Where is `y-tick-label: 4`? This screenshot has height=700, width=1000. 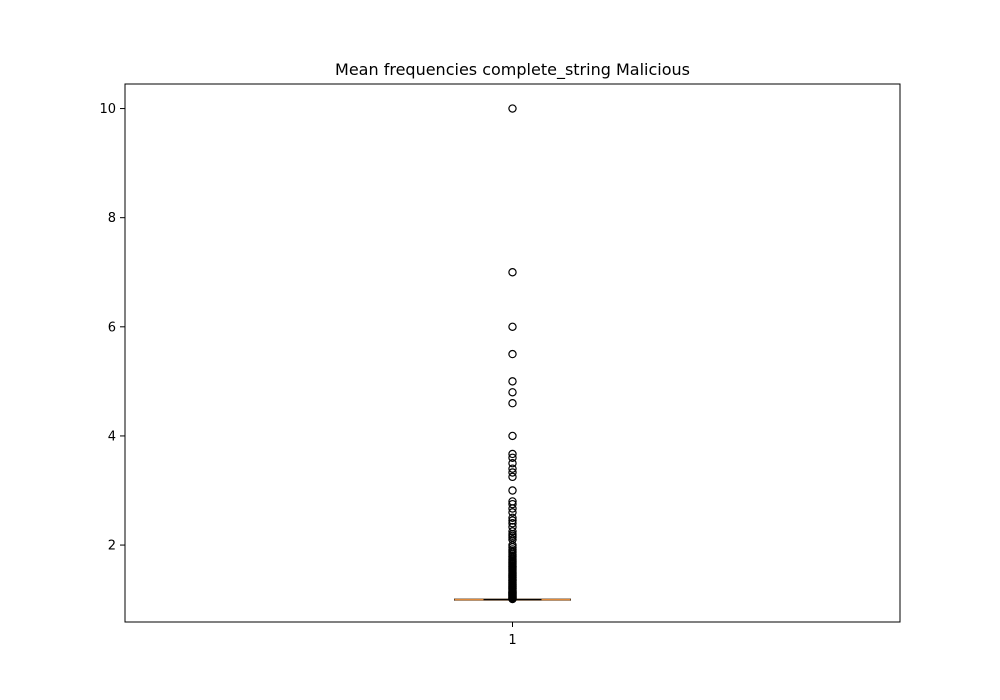
y-tick-label: 4 is located at coordinates (112, 436).